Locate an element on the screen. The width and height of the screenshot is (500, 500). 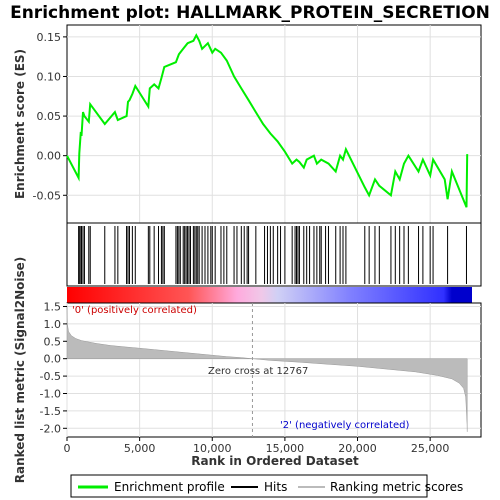
metric-y-tick-label: 1.0 is located at coordinates (53, 324).